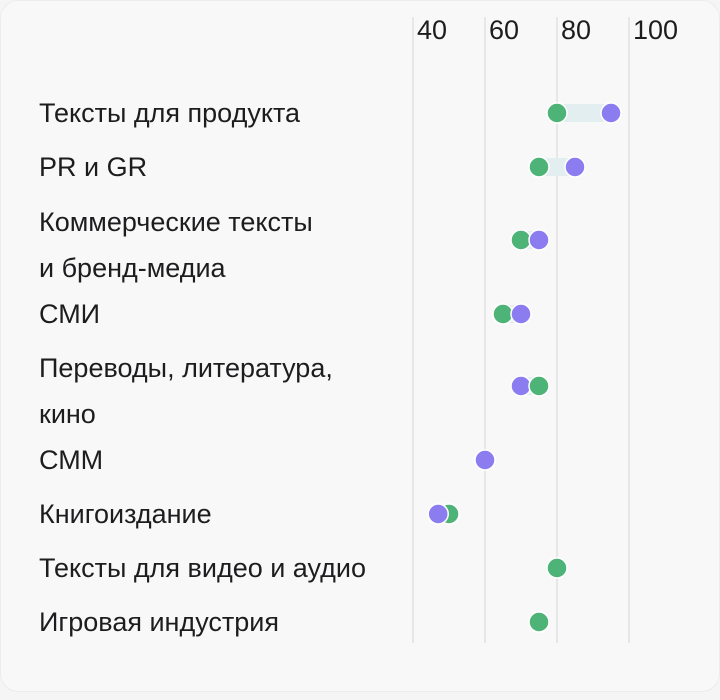  Describe the element at coordinates (170, 113) in the screenshot. I see `category-label: Тексты для продукта` at that location.